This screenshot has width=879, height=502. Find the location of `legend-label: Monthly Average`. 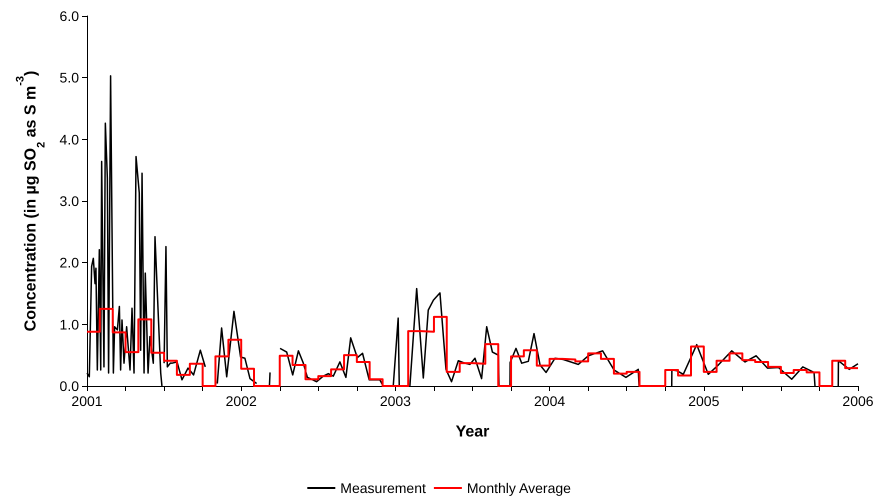

legend-label: Monthly Average is located at coordinates (519, 488).